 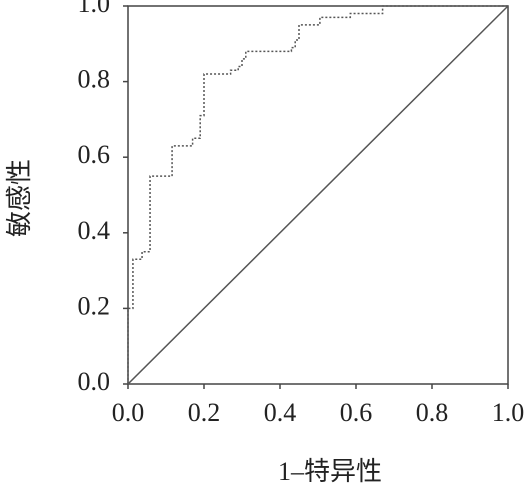 What do you see at coordinates (94, 79) in the screenshot?
I see `y-tick-label: 0.8` at bounding box center [94, 79].